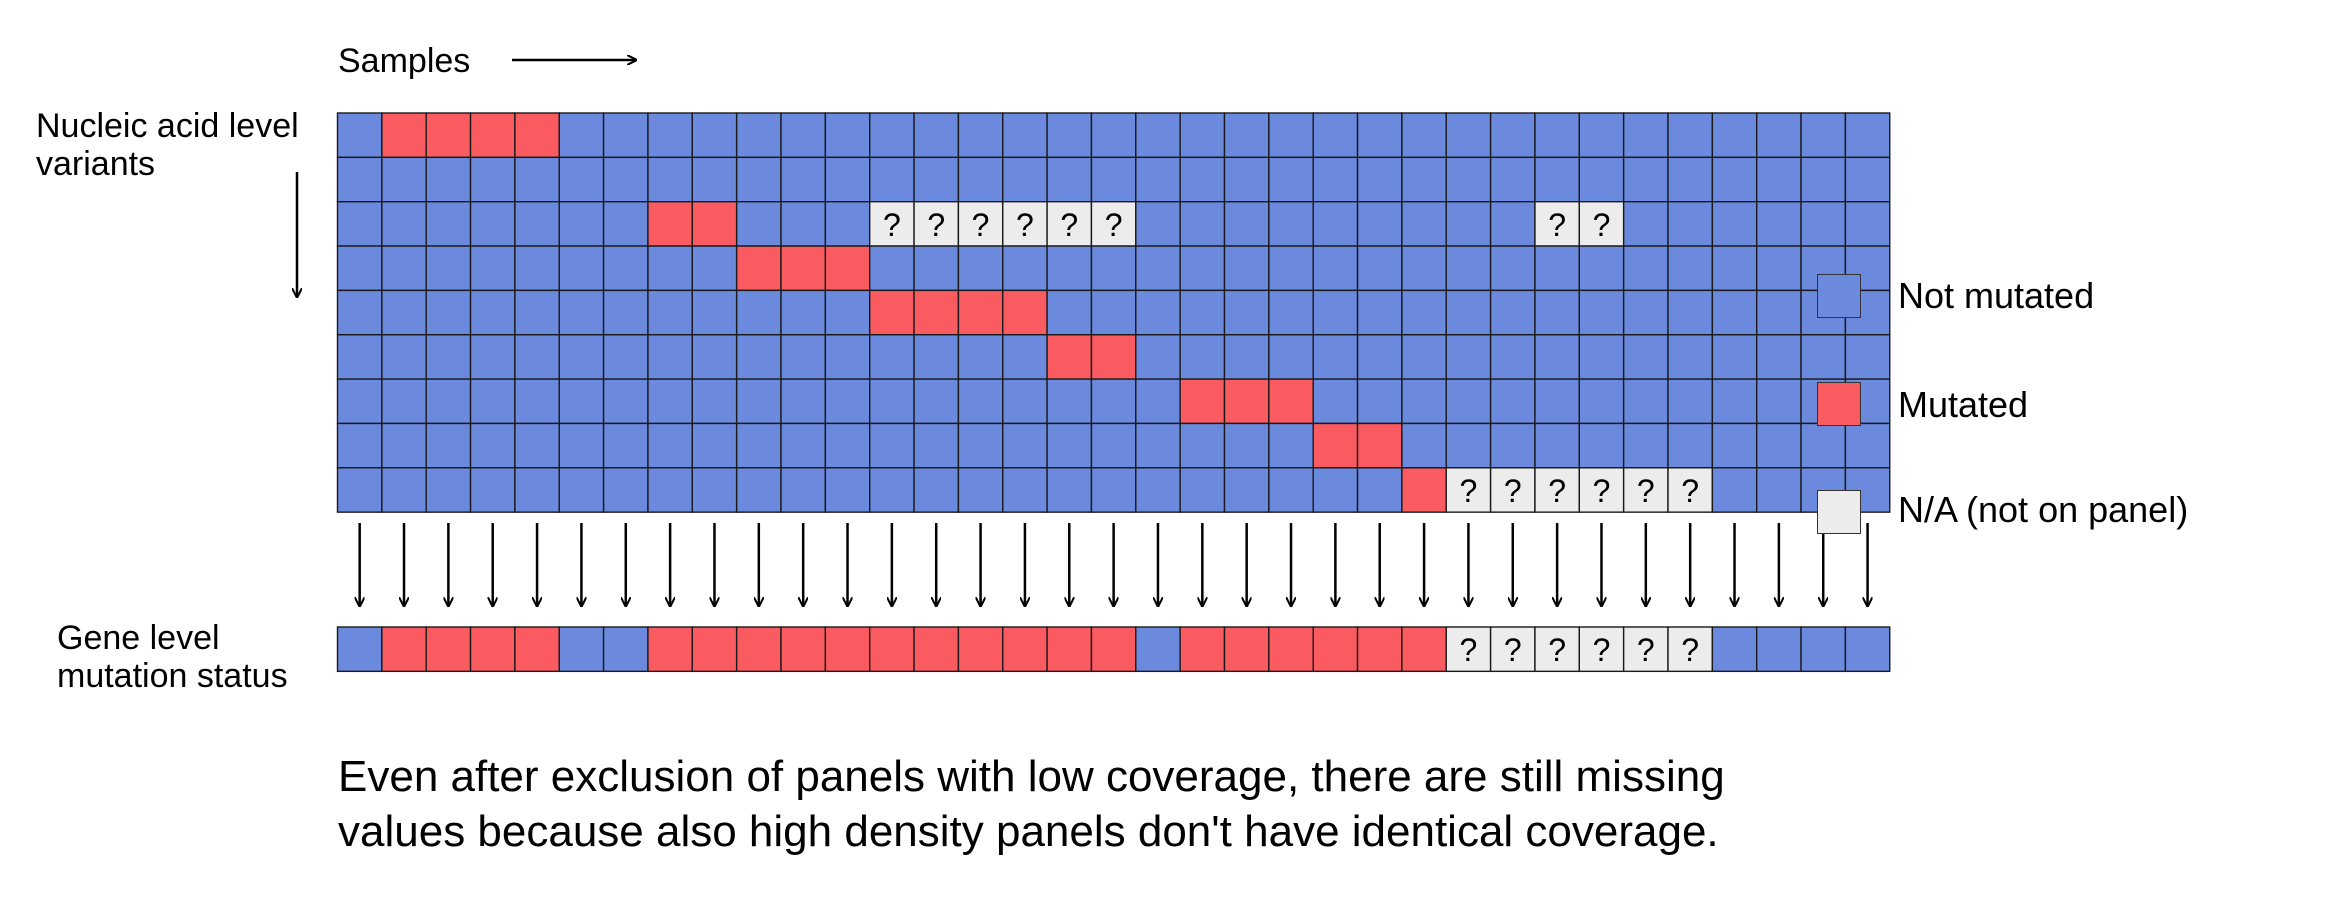 The height and width of the screenshot is (900, 2347). Describe the element at coordinates (1996, 295) in the screenshot. I see `legend-label-not-mutated: Not mutated` at that location.